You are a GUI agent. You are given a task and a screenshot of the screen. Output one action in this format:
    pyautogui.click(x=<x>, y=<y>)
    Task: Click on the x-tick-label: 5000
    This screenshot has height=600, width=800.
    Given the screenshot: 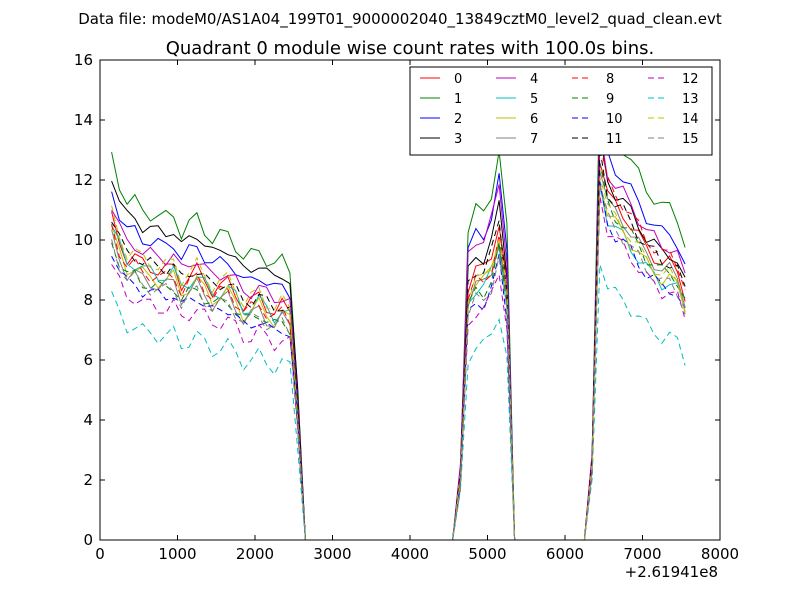 What is the action you would take?
    pyautogui.click(x=487, y=554)
    